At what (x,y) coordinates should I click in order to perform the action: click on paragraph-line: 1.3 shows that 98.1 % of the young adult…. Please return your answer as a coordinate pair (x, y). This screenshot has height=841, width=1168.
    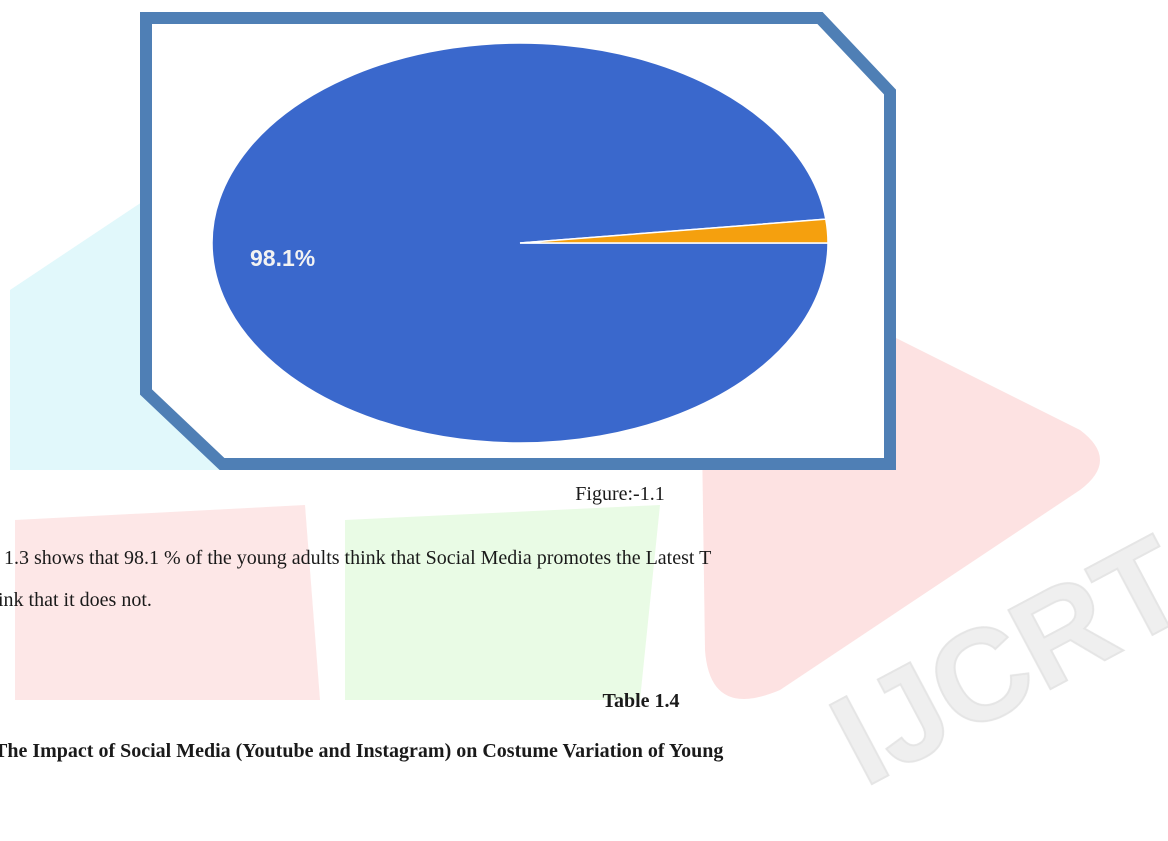
    Looking at the image, I should click on (357, 558).